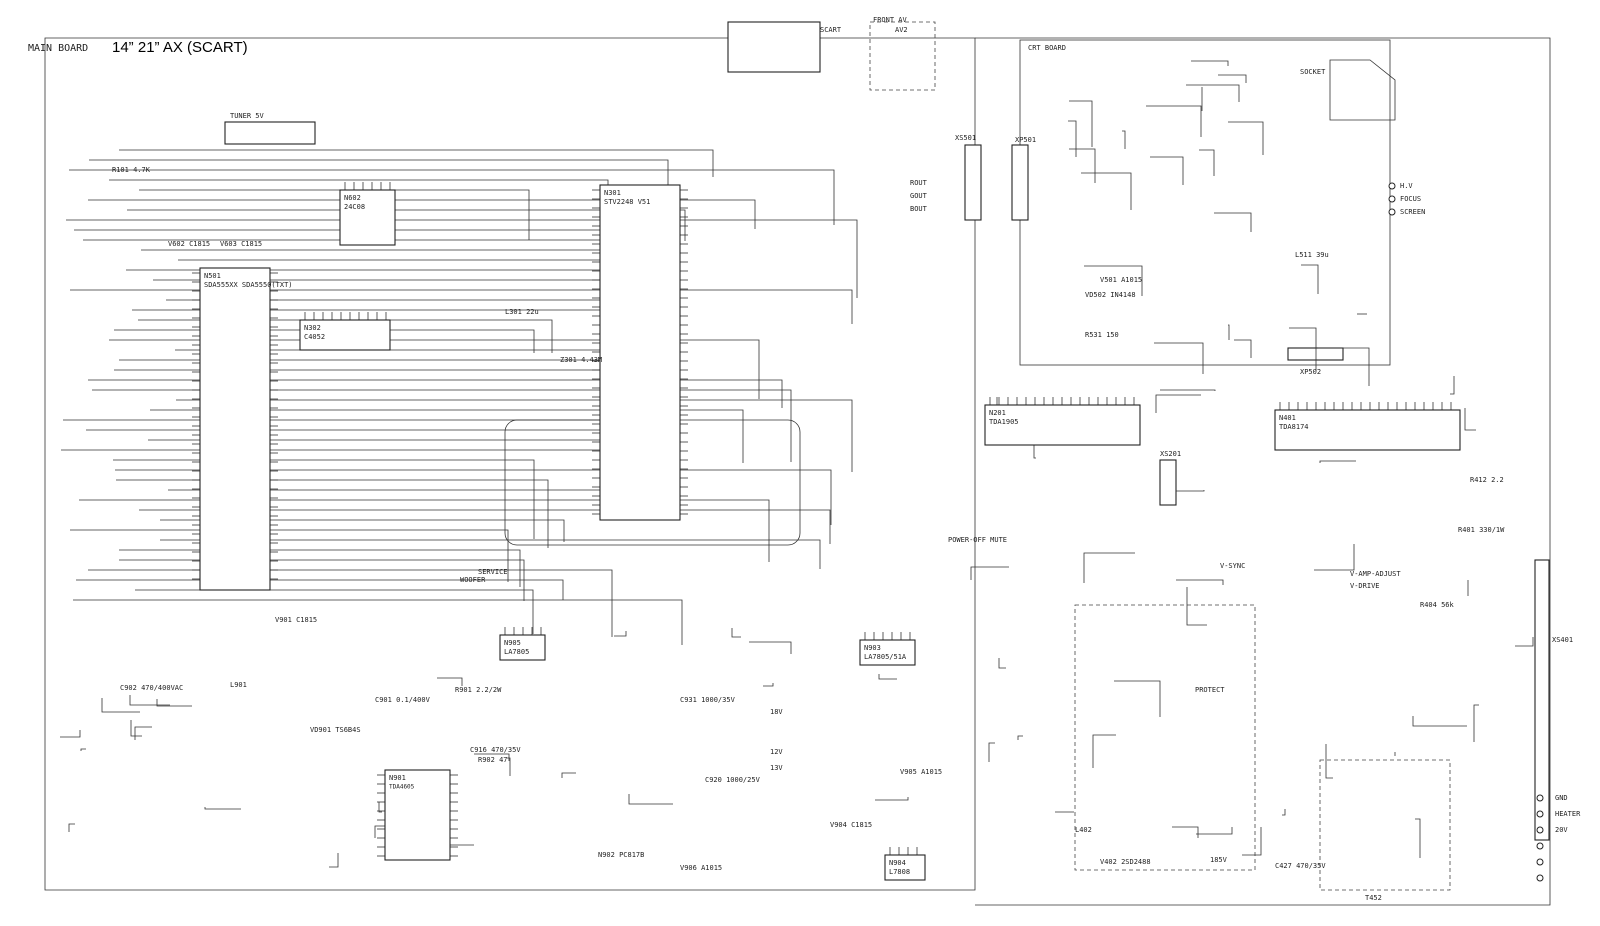 The image size is (1600, 926). What do you see at coordinates (708, 700) in the screenshot?
I see `component-label: C931 1000/35V` at bounding box center [708, 700].